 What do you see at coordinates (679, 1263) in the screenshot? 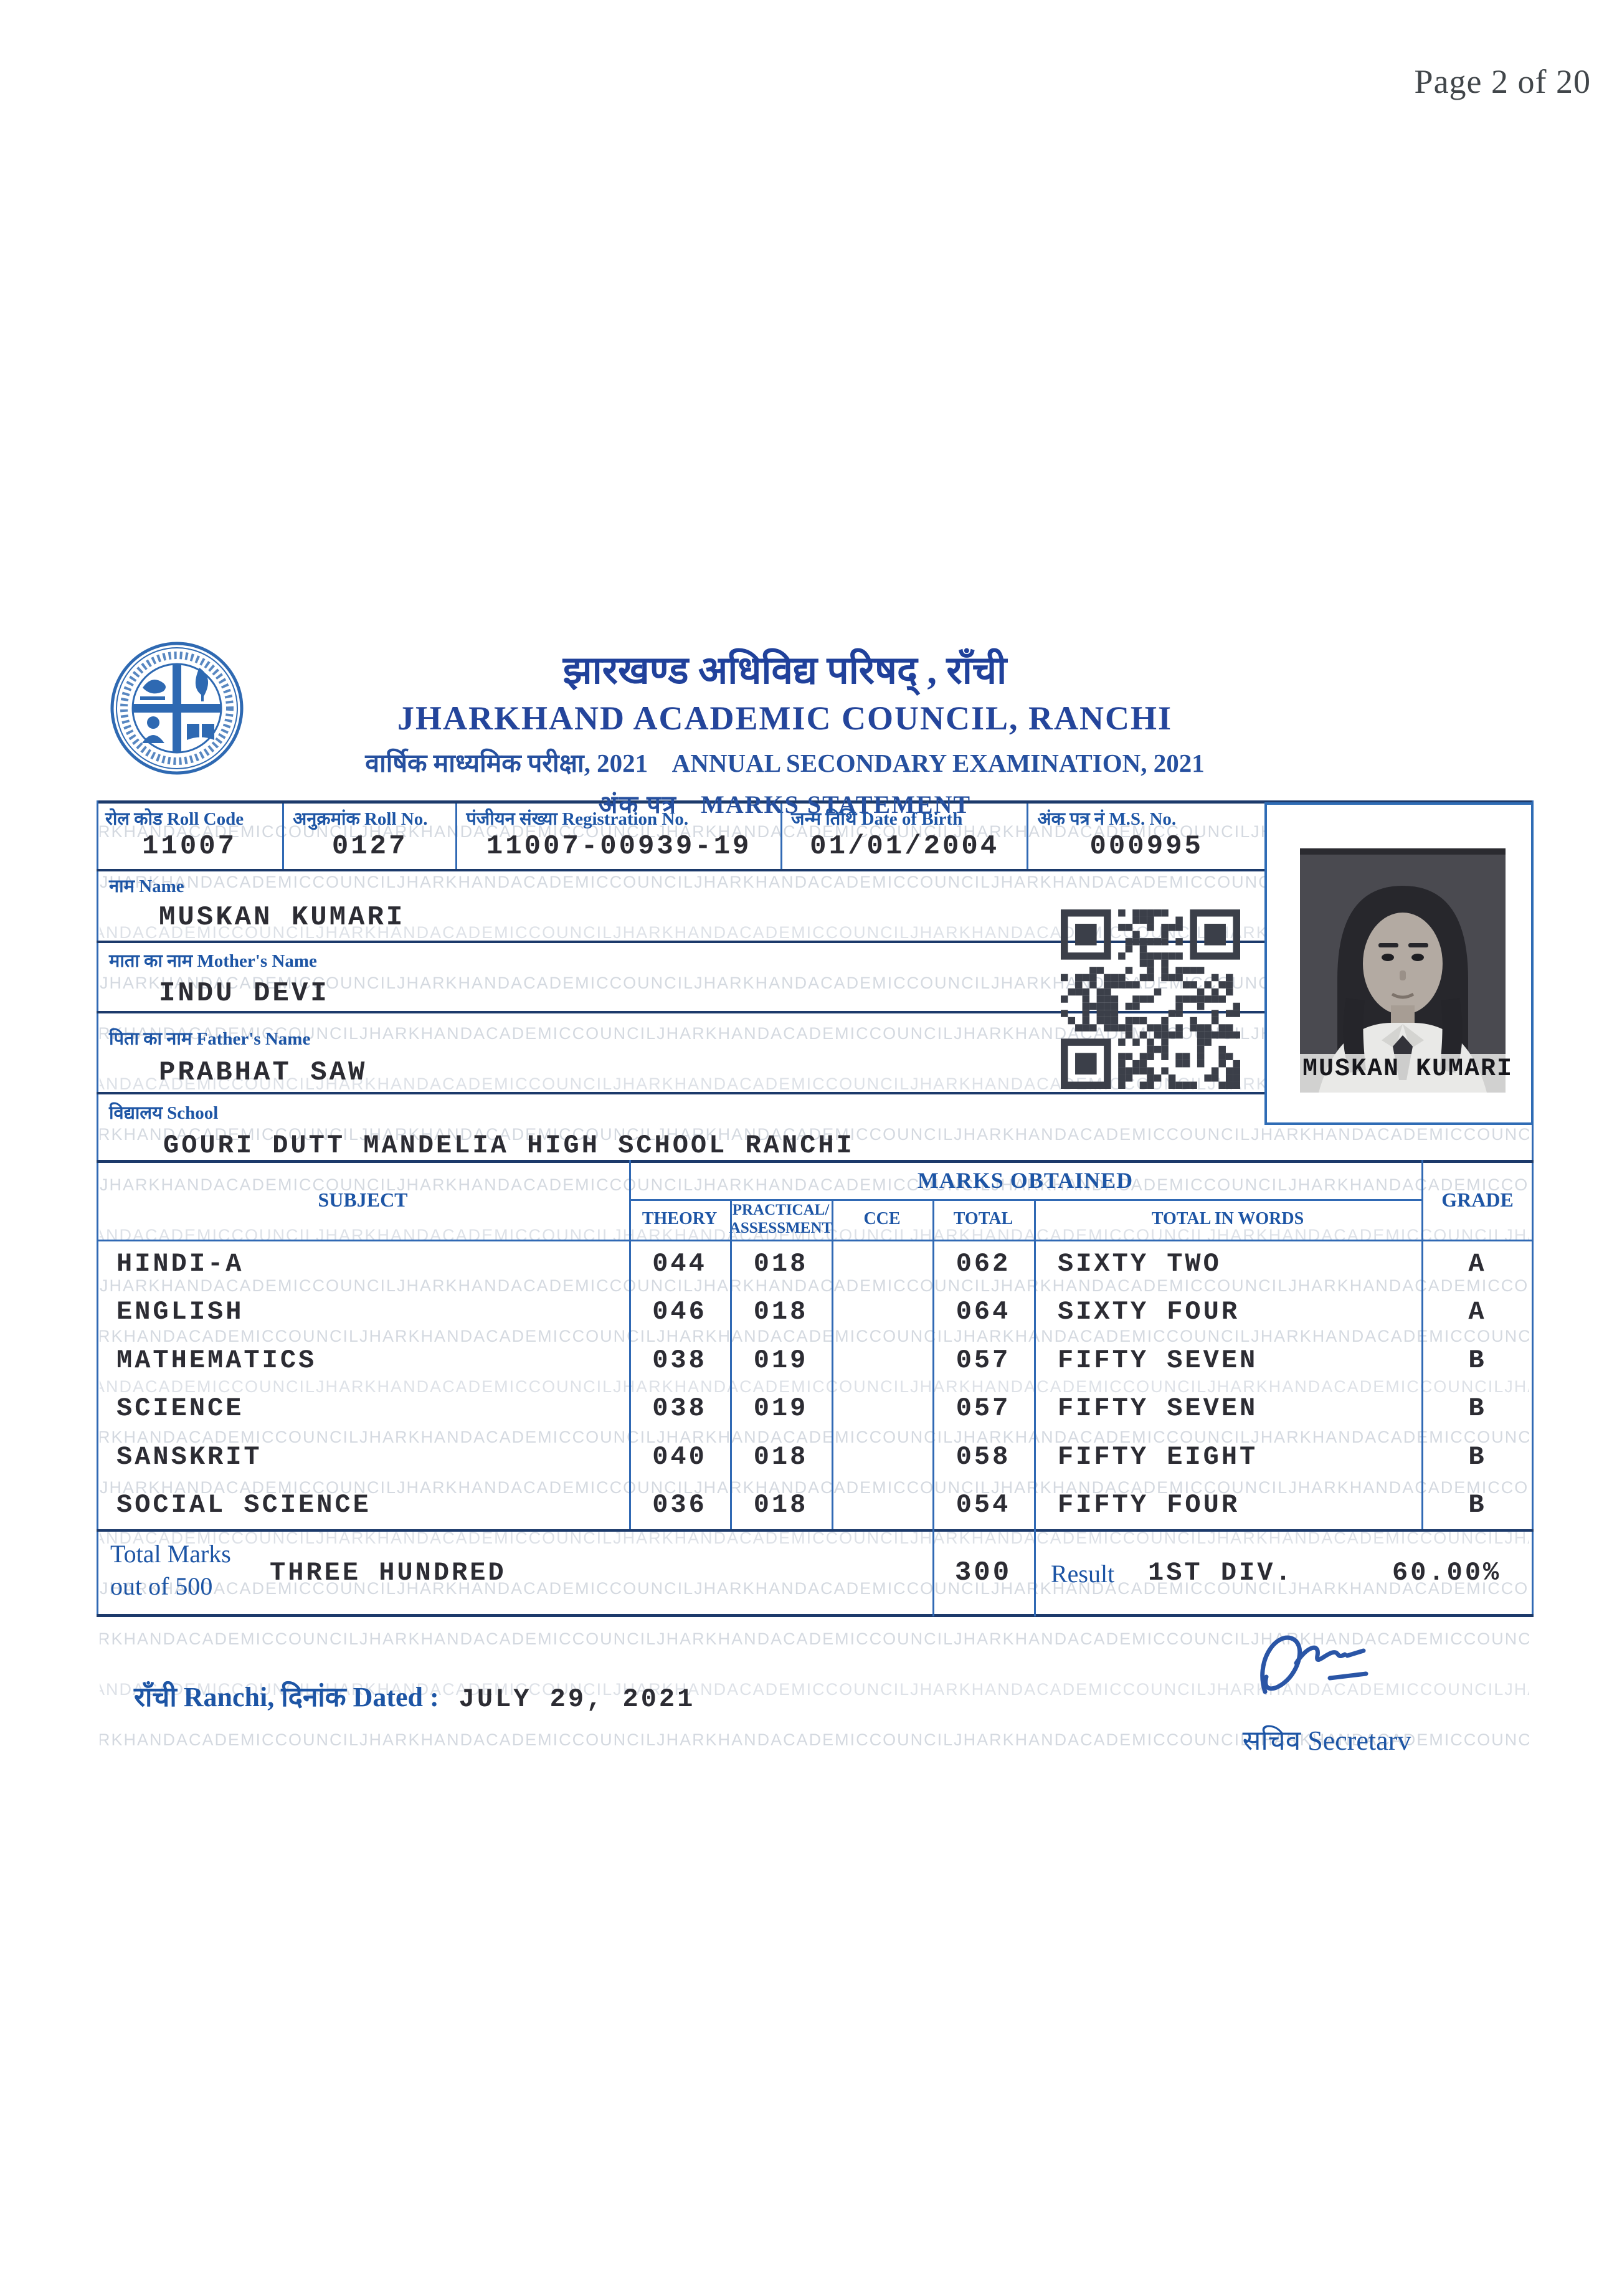
I see `theory-cell: 044` at bounding box center [679, 1263].